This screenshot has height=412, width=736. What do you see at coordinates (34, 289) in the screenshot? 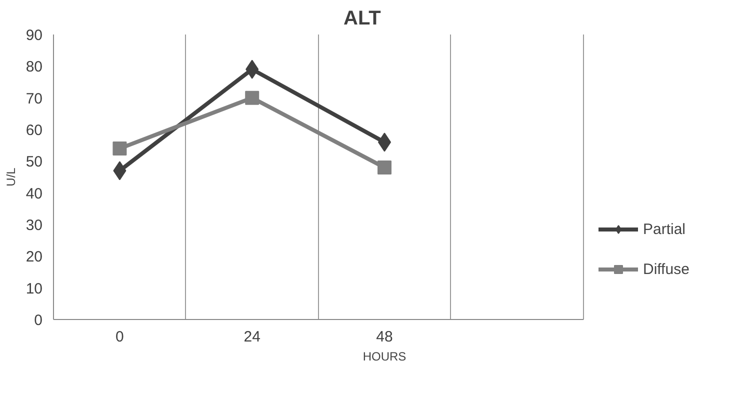
I see `y-tick-label: 10` at bounding box center [34, 289].